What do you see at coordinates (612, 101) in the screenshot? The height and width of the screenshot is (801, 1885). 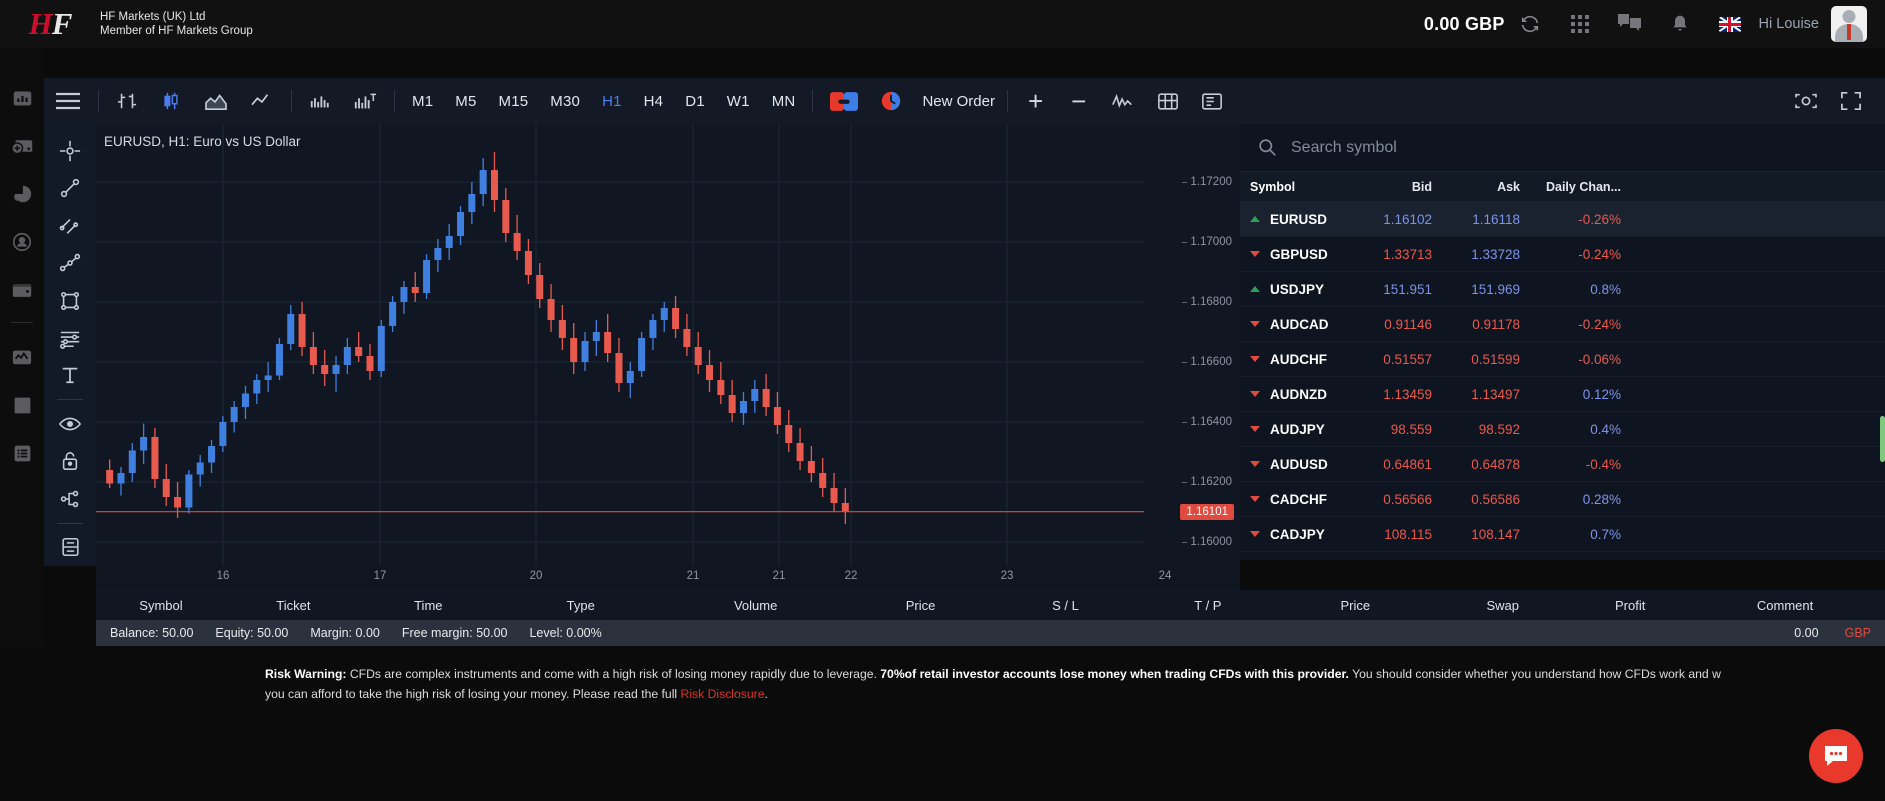 I see `tab-timeframe-h1: H1` at bounding box center [612, 101].